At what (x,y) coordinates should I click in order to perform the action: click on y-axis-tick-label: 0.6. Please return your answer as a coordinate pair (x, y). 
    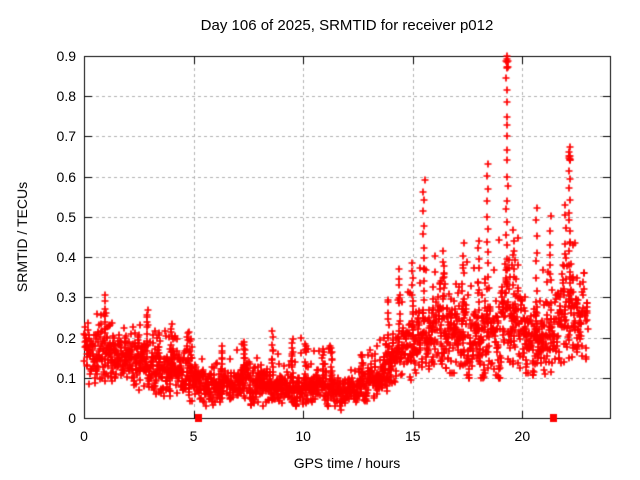
    Looking at the image, I should click on (66, 176).